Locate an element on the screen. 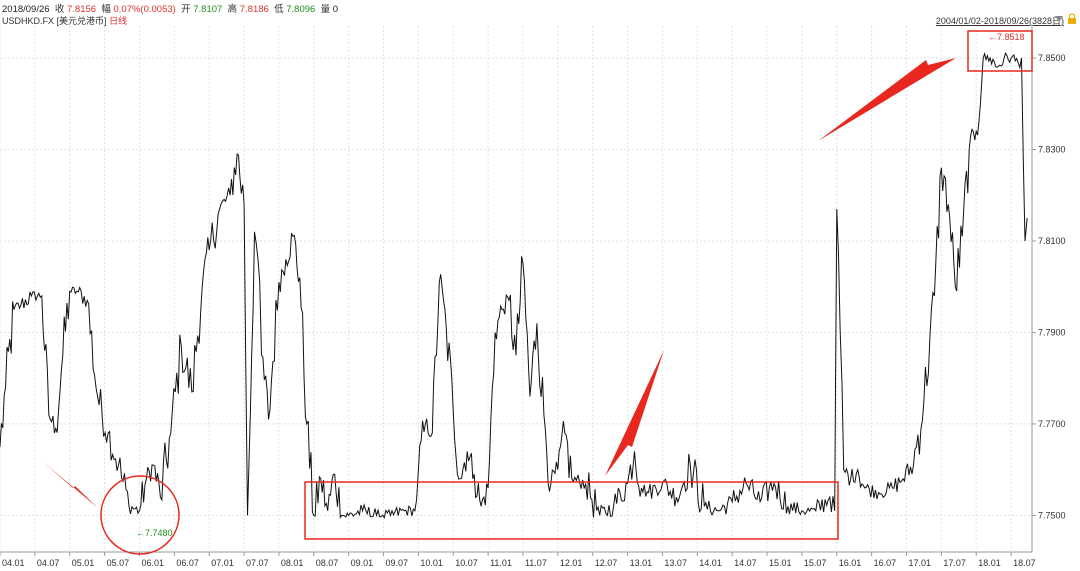 This screenshot has height=571, width=1080. open-value: 7.8107 is located at coordinates (208, 9).